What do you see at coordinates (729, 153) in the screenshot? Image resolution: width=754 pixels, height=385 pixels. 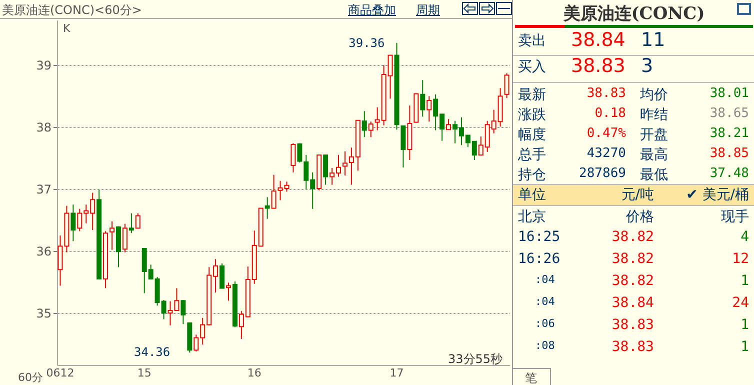 I see `text: 38.85` at bounding box center [729, 153].